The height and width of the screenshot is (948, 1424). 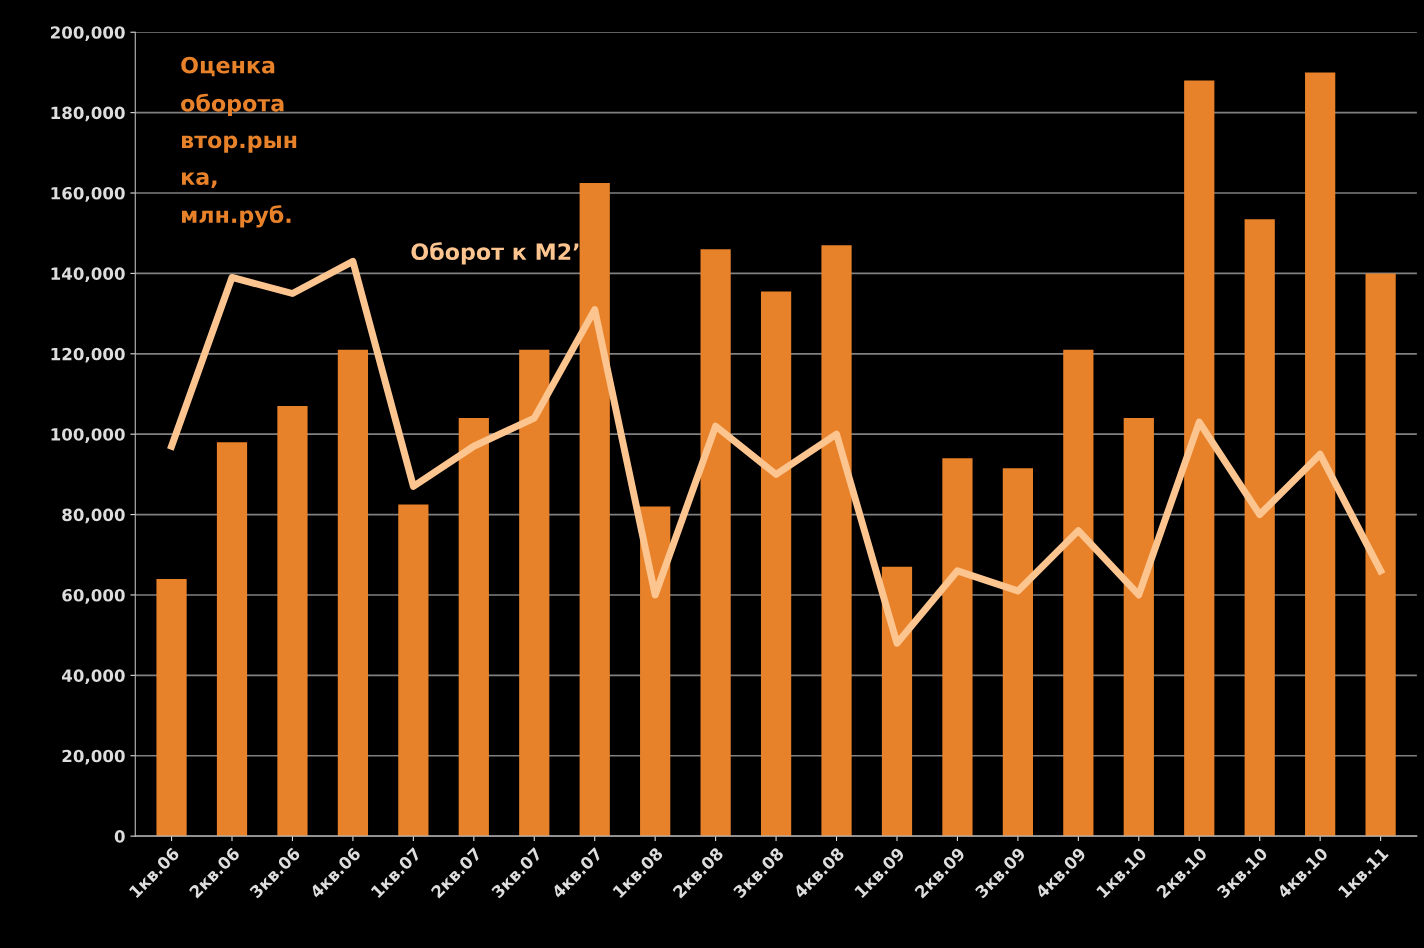 What do you see at coordinates (88, 435) in the screenshot?
I see `y-tick-label: 100,000` at bounding box center [88, 435].